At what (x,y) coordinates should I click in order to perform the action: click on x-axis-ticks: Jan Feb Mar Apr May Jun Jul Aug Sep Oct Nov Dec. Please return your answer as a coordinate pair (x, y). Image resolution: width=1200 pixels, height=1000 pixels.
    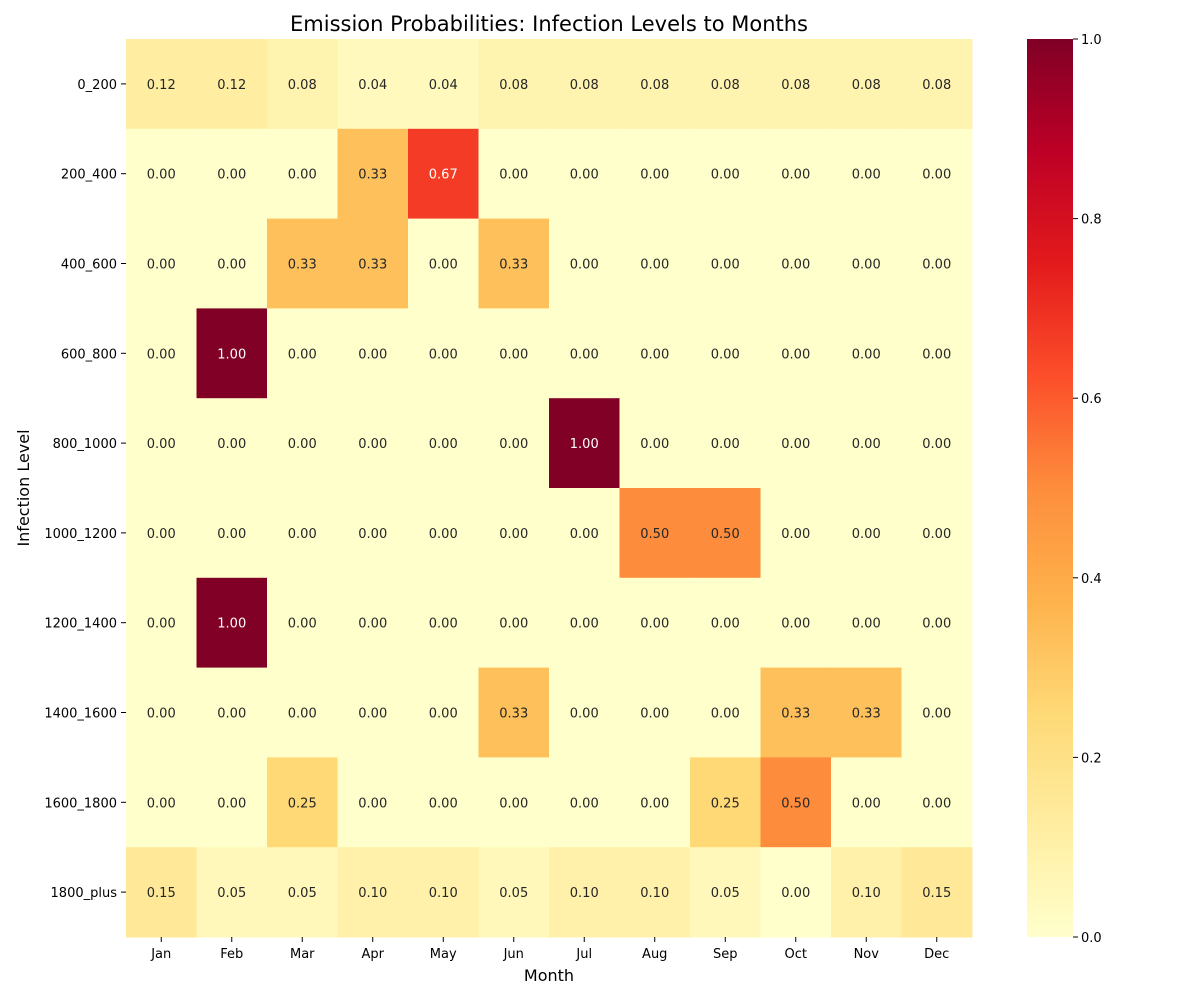
    Looking at the image, I should click on (549, 949).